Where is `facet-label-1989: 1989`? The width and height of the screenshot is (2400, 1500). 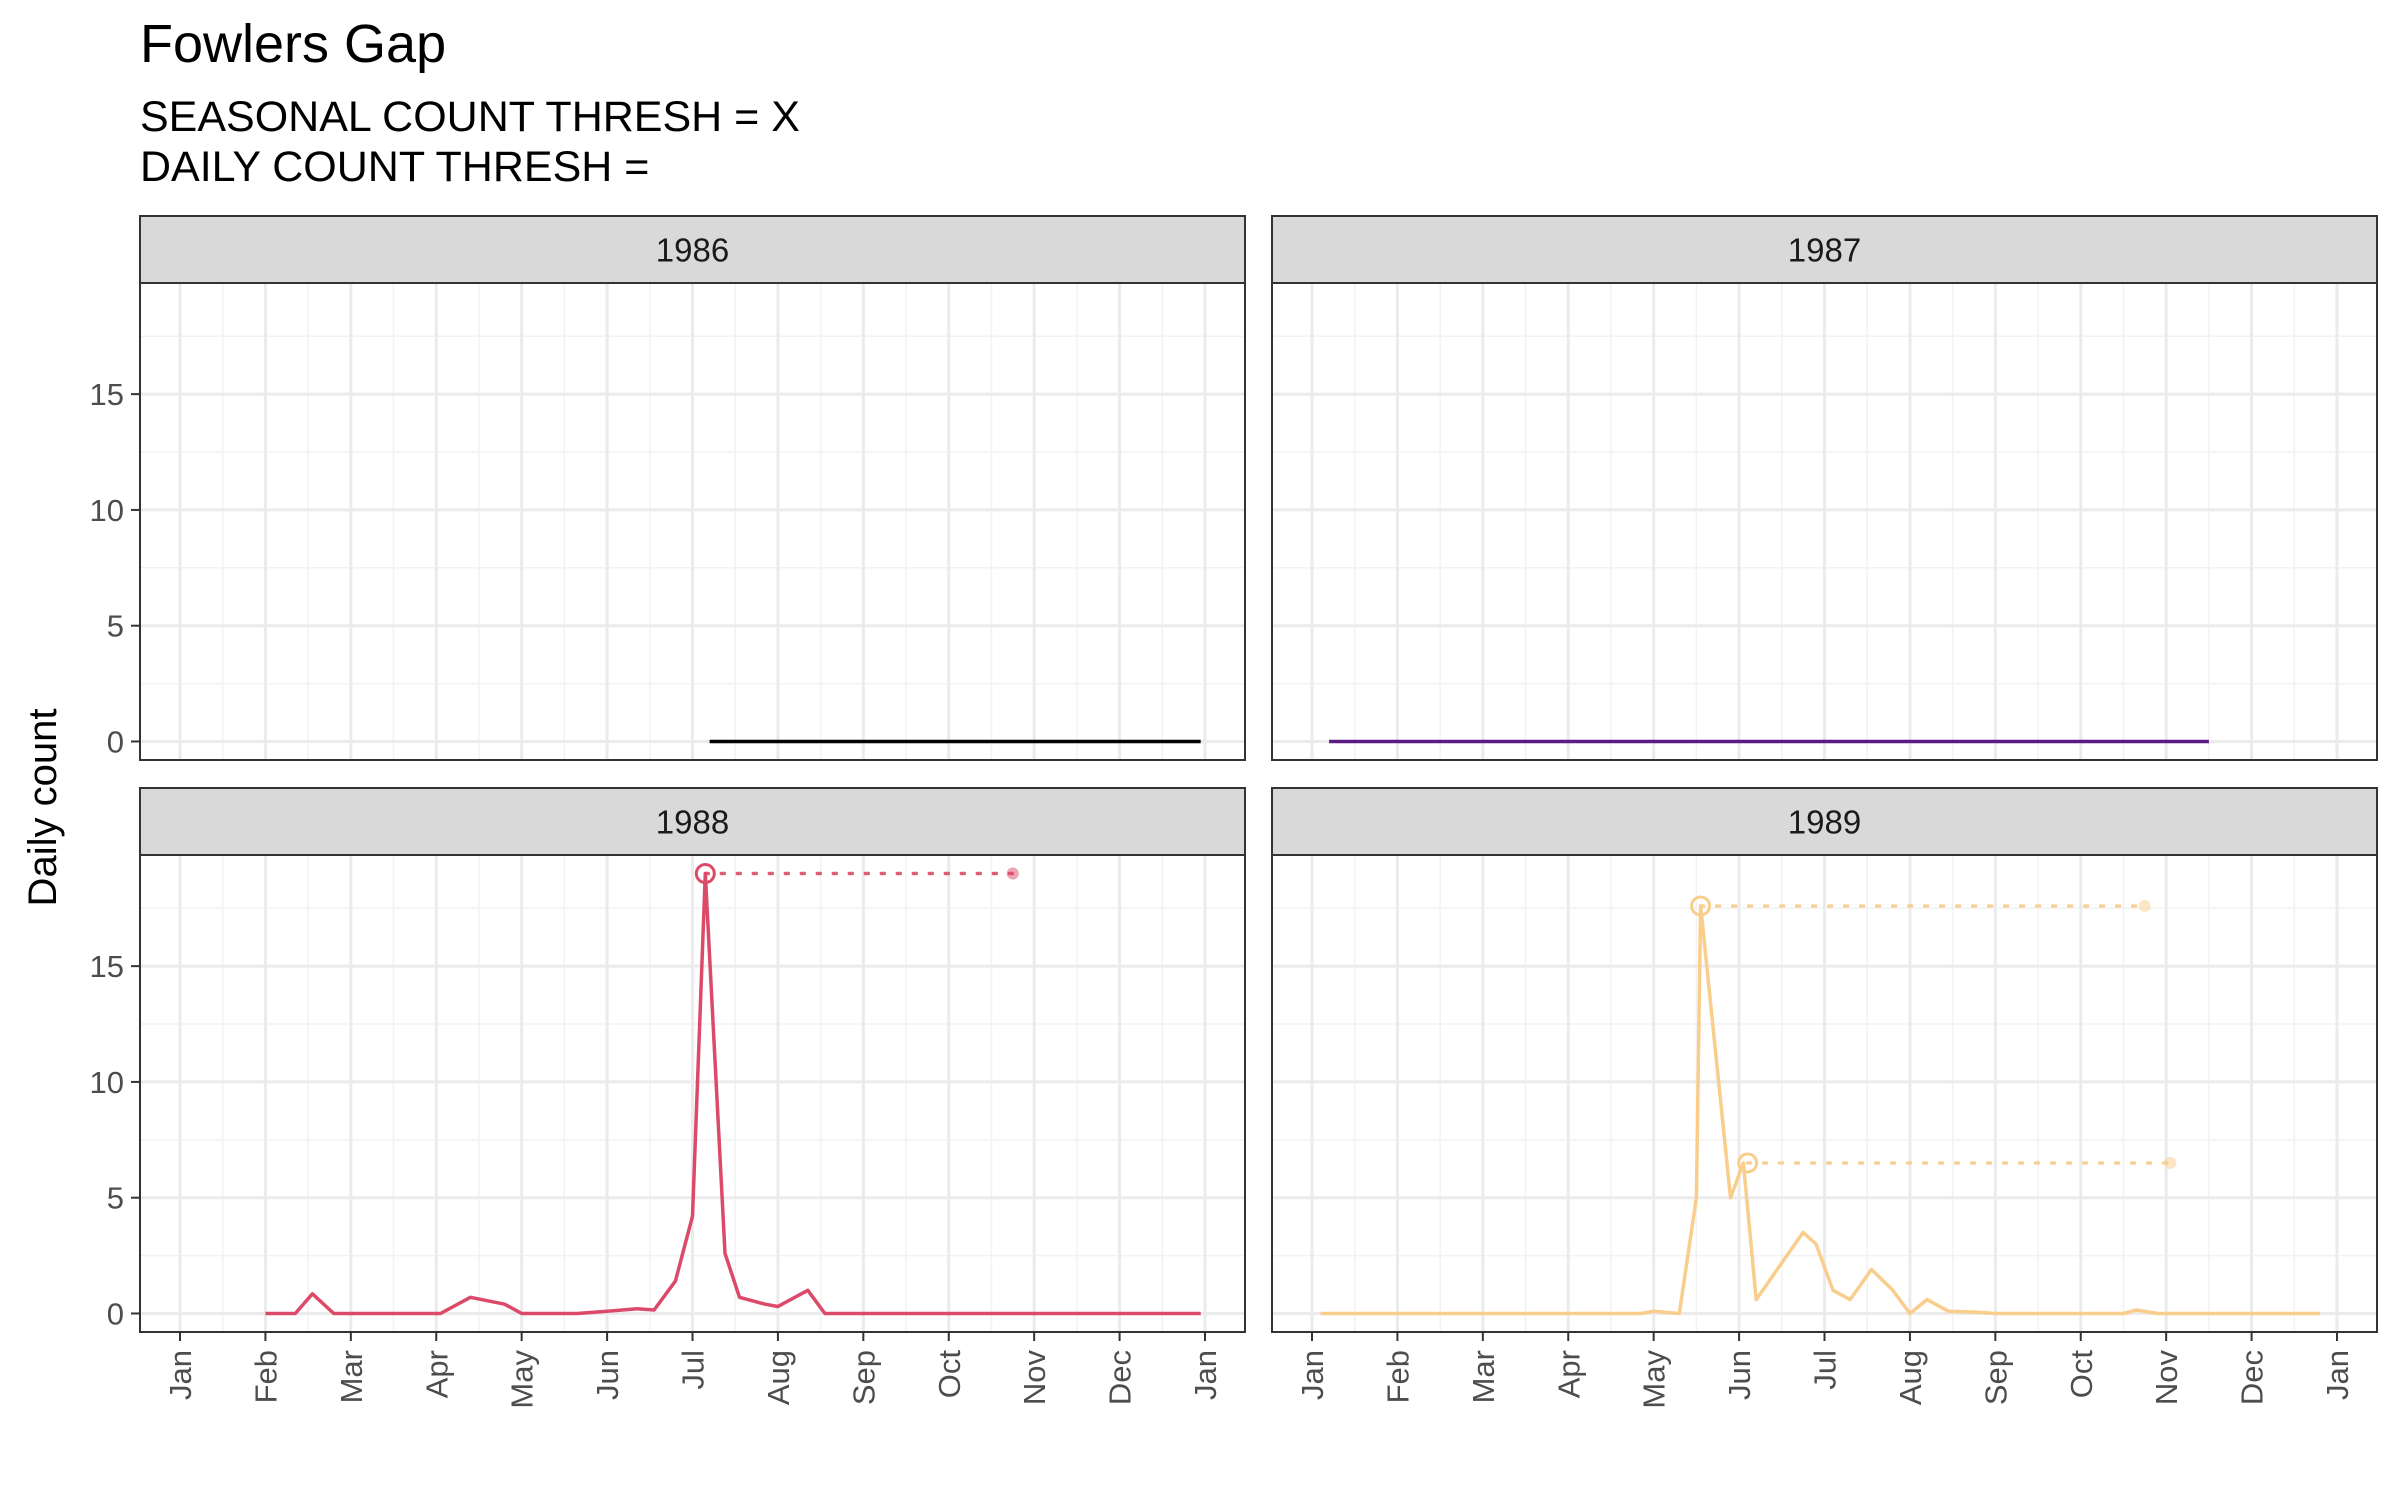 facet-label-1989: 1989 is located at coordinates (1824, 822).